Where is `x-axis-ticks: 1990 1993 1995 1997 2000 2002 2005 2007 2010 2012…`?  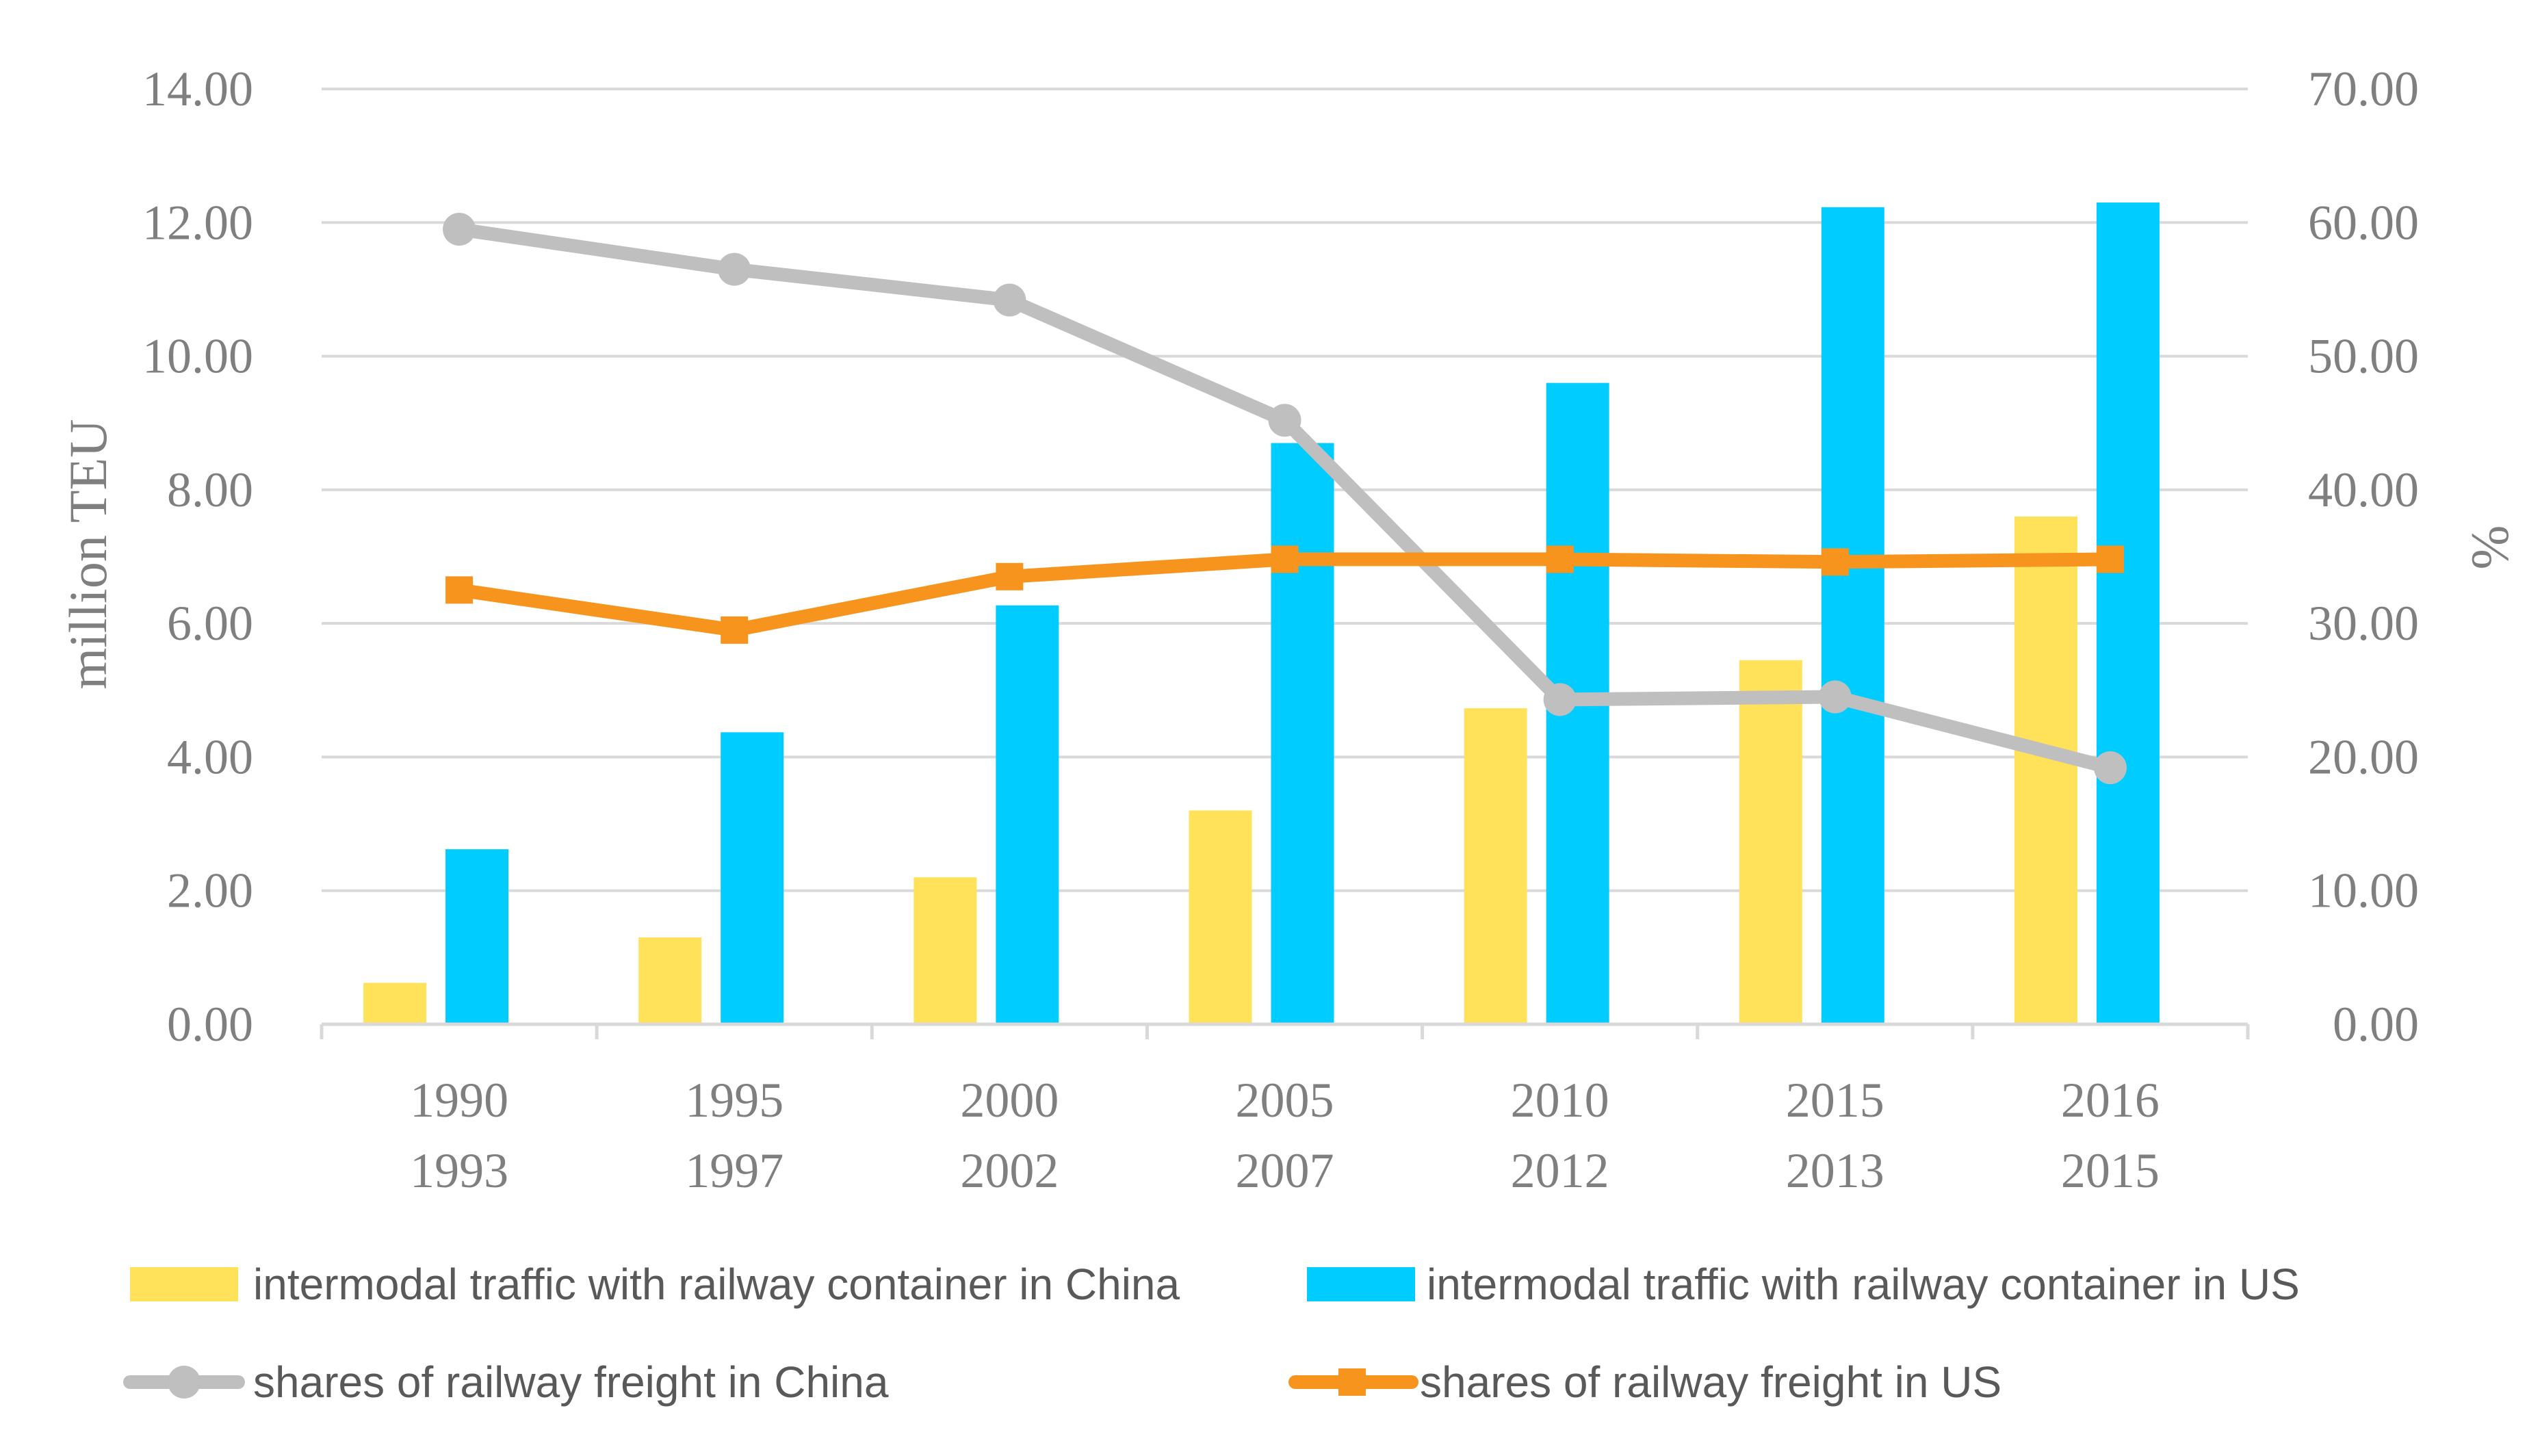
x-axis-ticks: 1990 1993 1995 1997 2000 2002 2005 2007 2010 2012… is located at coordinates (1285, 1135).